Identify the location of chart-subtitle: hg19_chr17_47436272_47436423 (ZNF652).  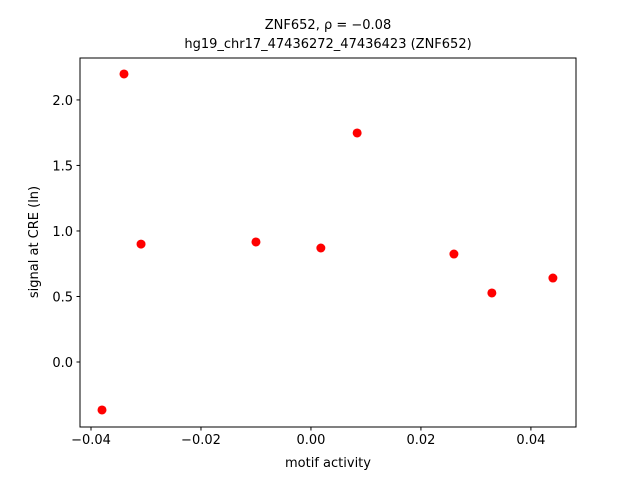
(327, 44).